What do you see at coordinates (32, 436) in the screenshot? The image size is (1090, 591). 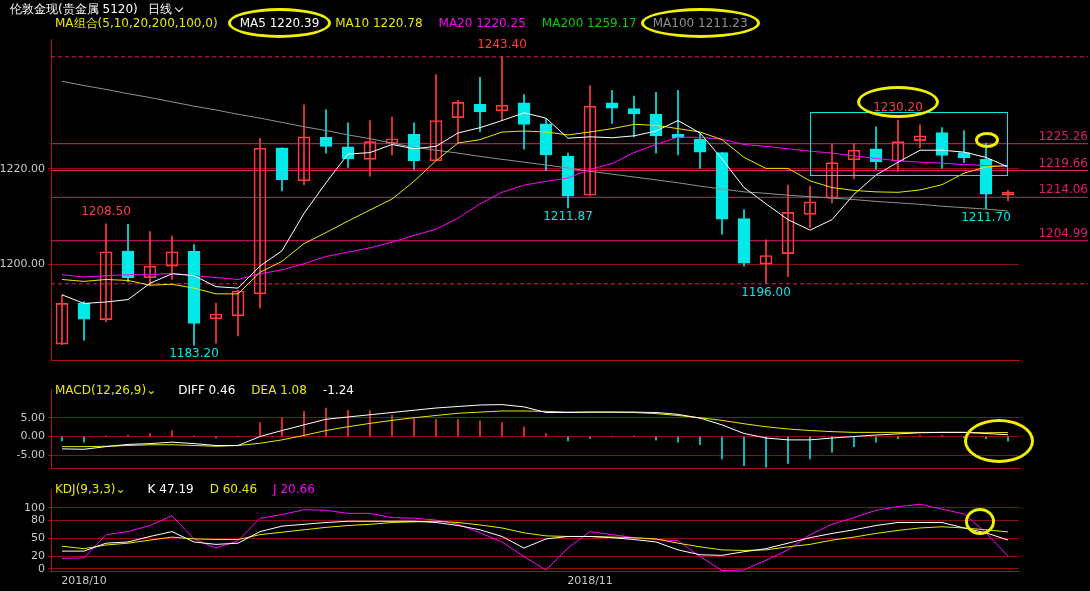 I see `y-tick-label: 0.00` at bounding box center [32, 436].